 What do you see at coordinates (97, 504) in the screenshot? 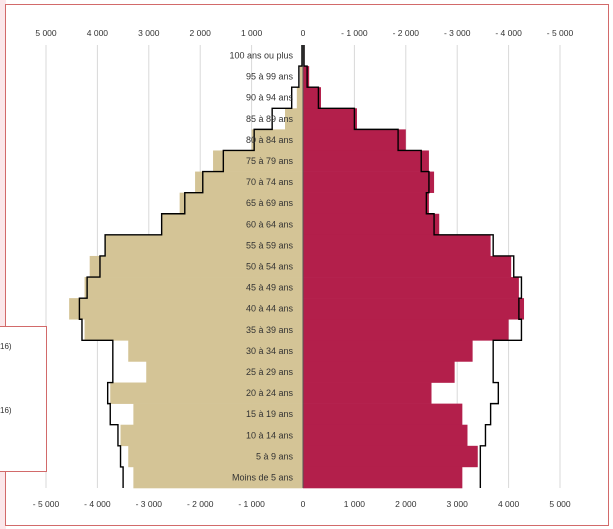
I see `bottom-tick-label: - 4 000` at bounding box center [97, 504].